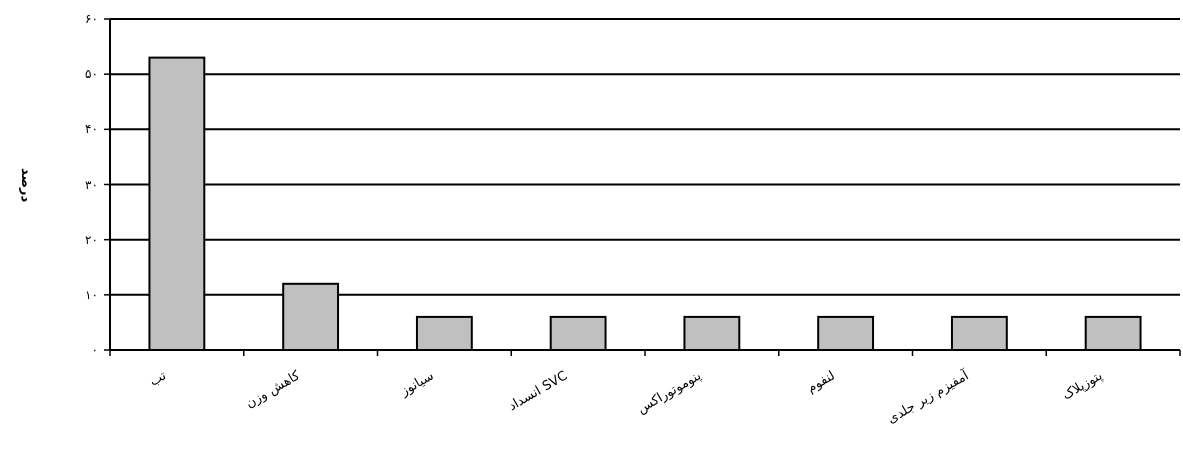 Image resolution: width=1183 pixels, height=454 pixels. Describe the element at coordinates (416, 383) in the screenshot. I see `x-tick-label: سیانوز` at that location.